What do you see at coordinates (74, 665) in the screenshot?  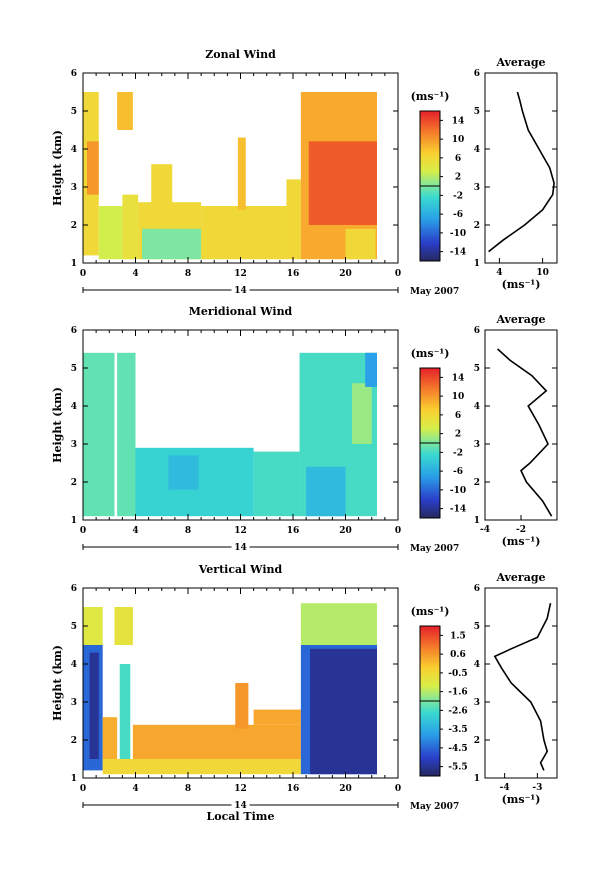 I see `y-tick-label: 4` at bounding box center [74, 665].